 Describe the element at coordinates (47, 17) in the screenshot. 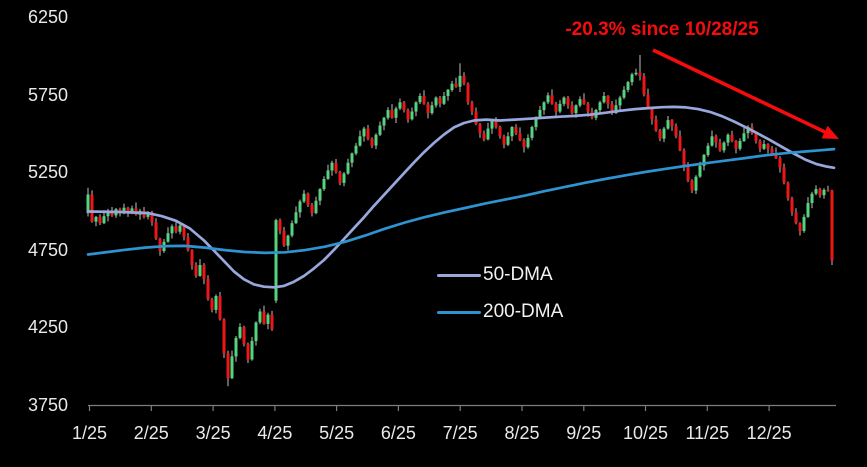

I see `y-axis-label: 6250` at that location.